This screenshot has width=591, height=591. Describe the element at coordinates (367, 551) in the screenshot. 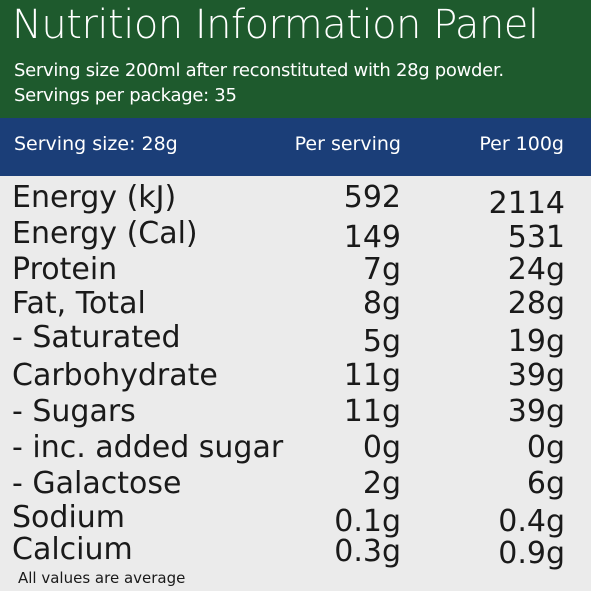

I see `per-serving-value: 0.3g` at that location.